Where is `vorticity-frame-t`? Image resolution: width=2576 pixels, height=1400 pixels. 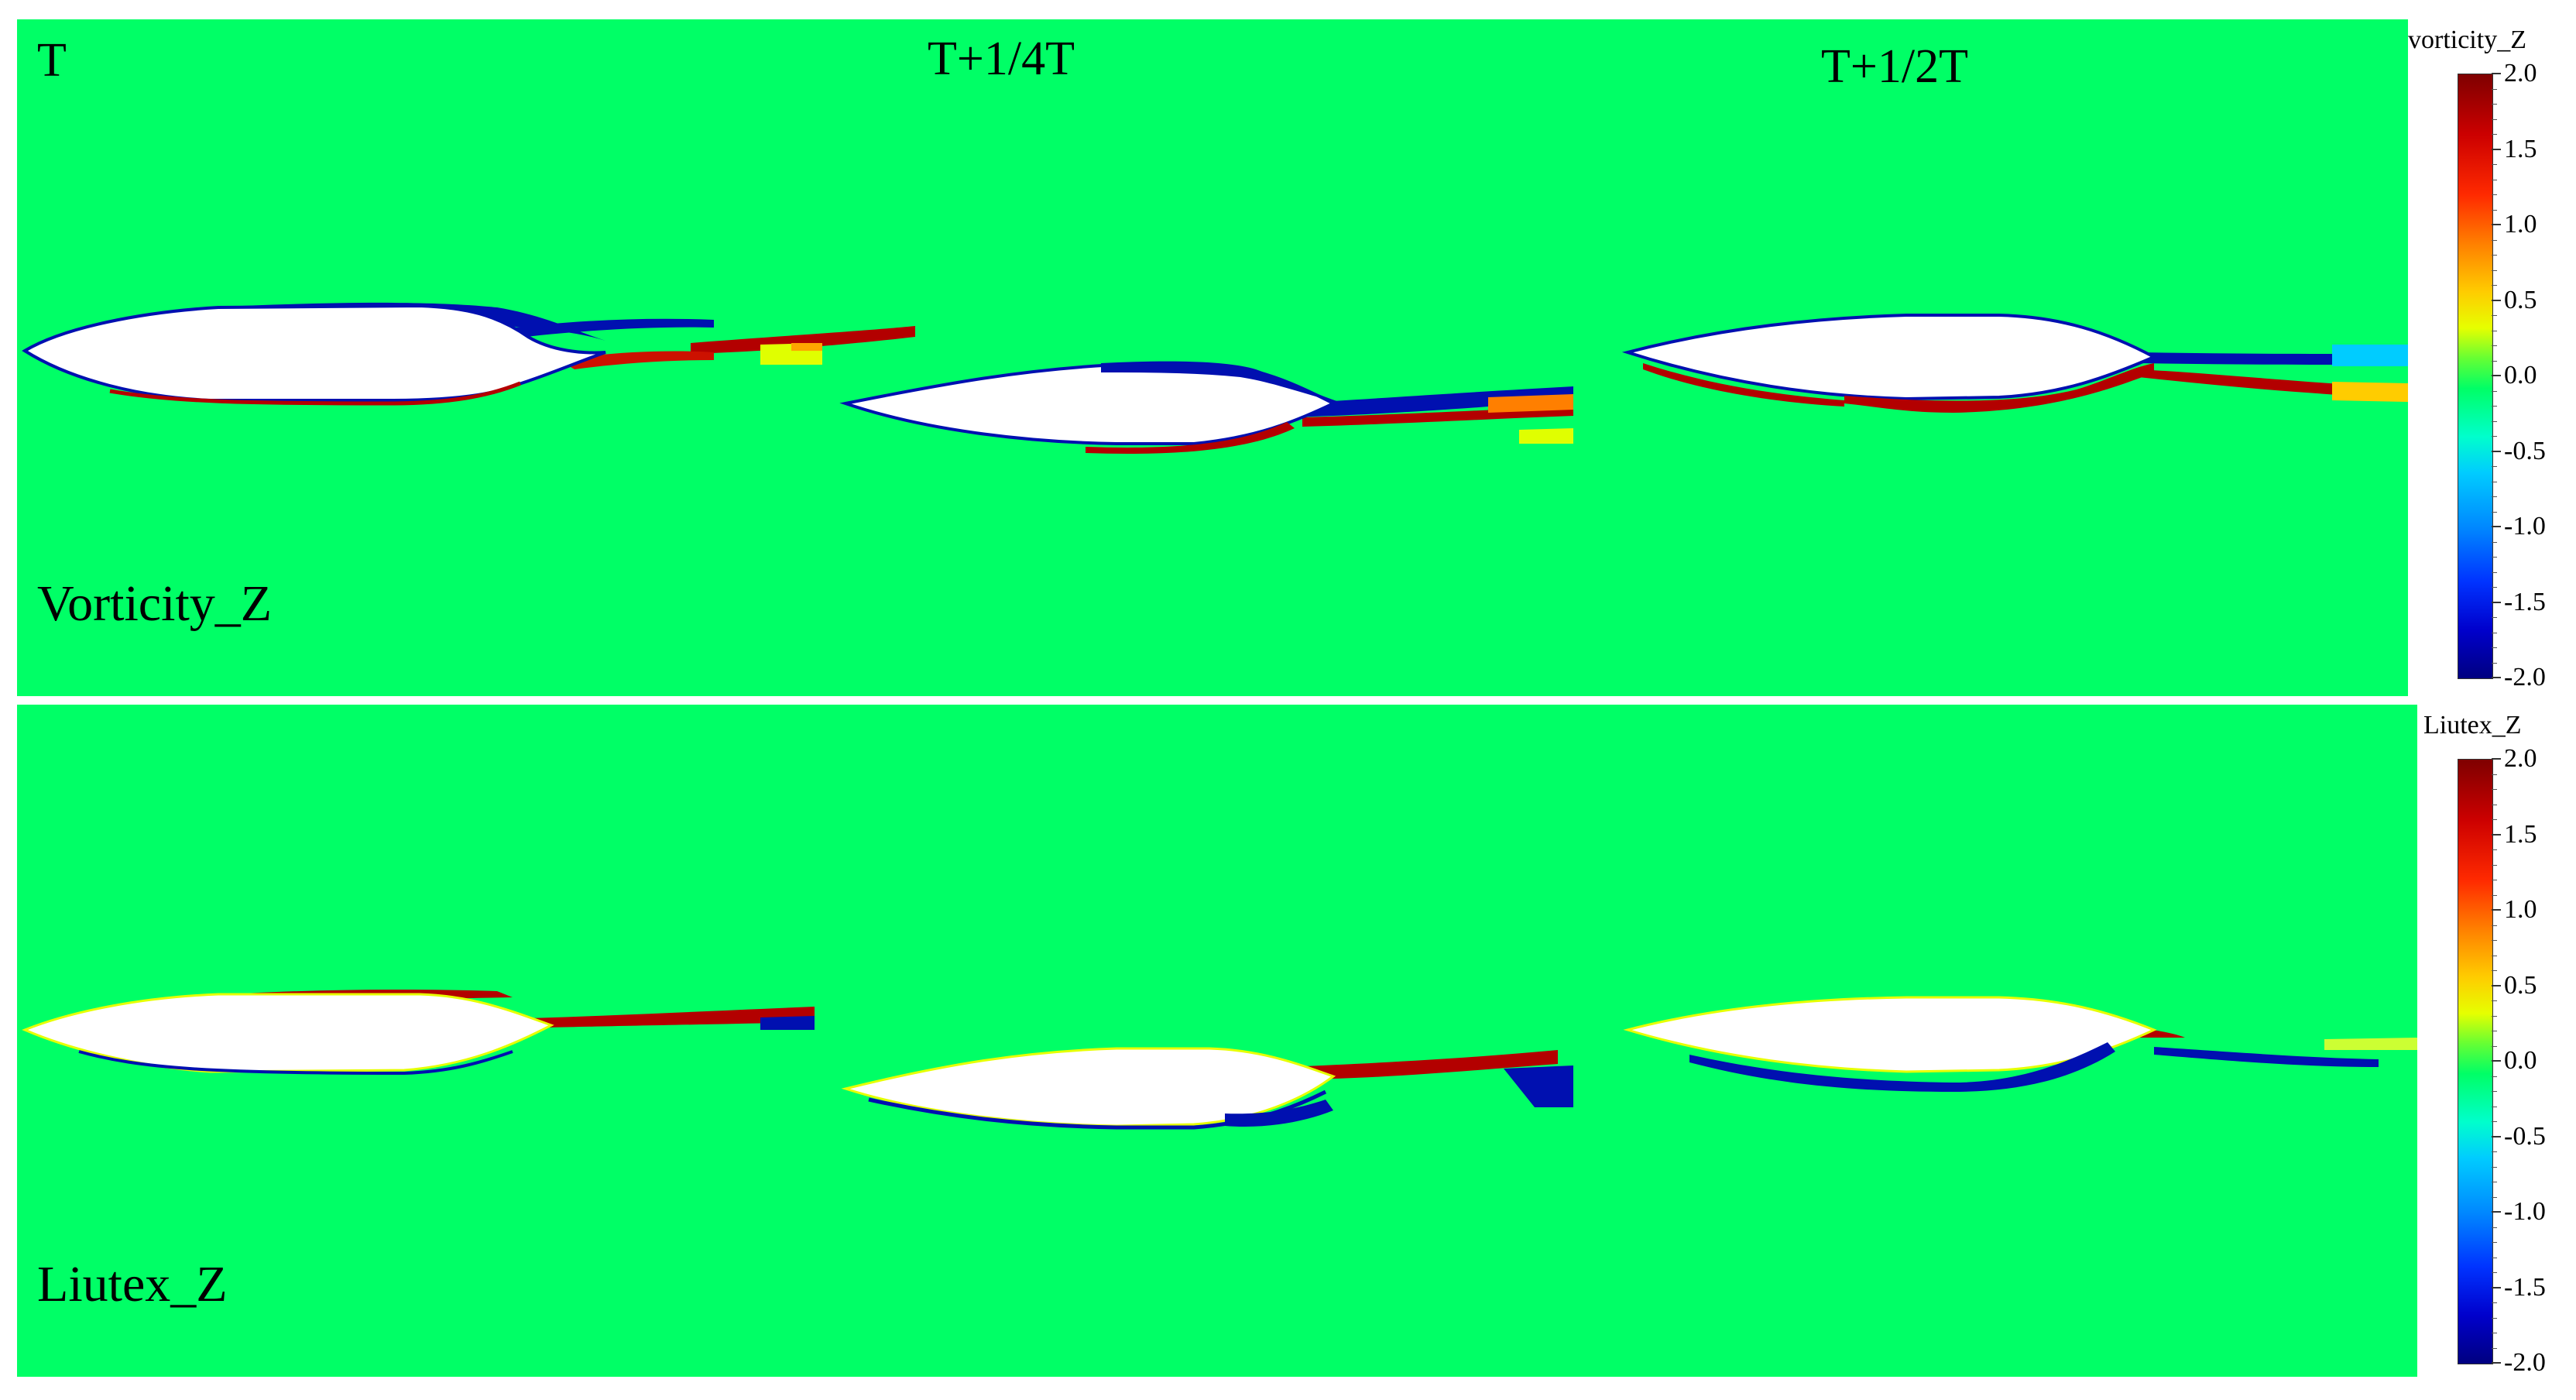 vorticity-frame-t is located at coordinates (468, 354).